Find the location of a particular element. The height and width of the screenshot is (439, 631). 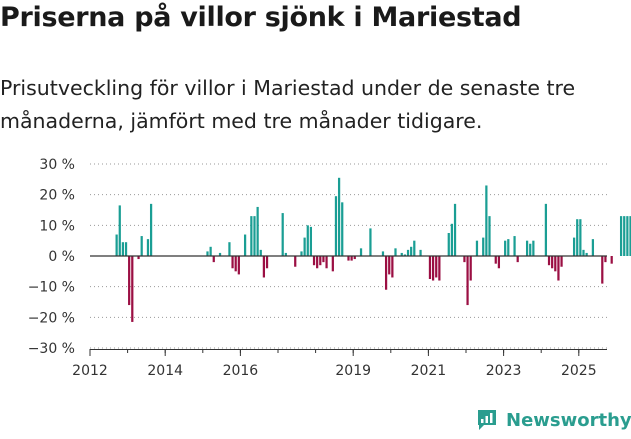

newsworthy-brand: Newsworthy is located at coordinates (553, 420).